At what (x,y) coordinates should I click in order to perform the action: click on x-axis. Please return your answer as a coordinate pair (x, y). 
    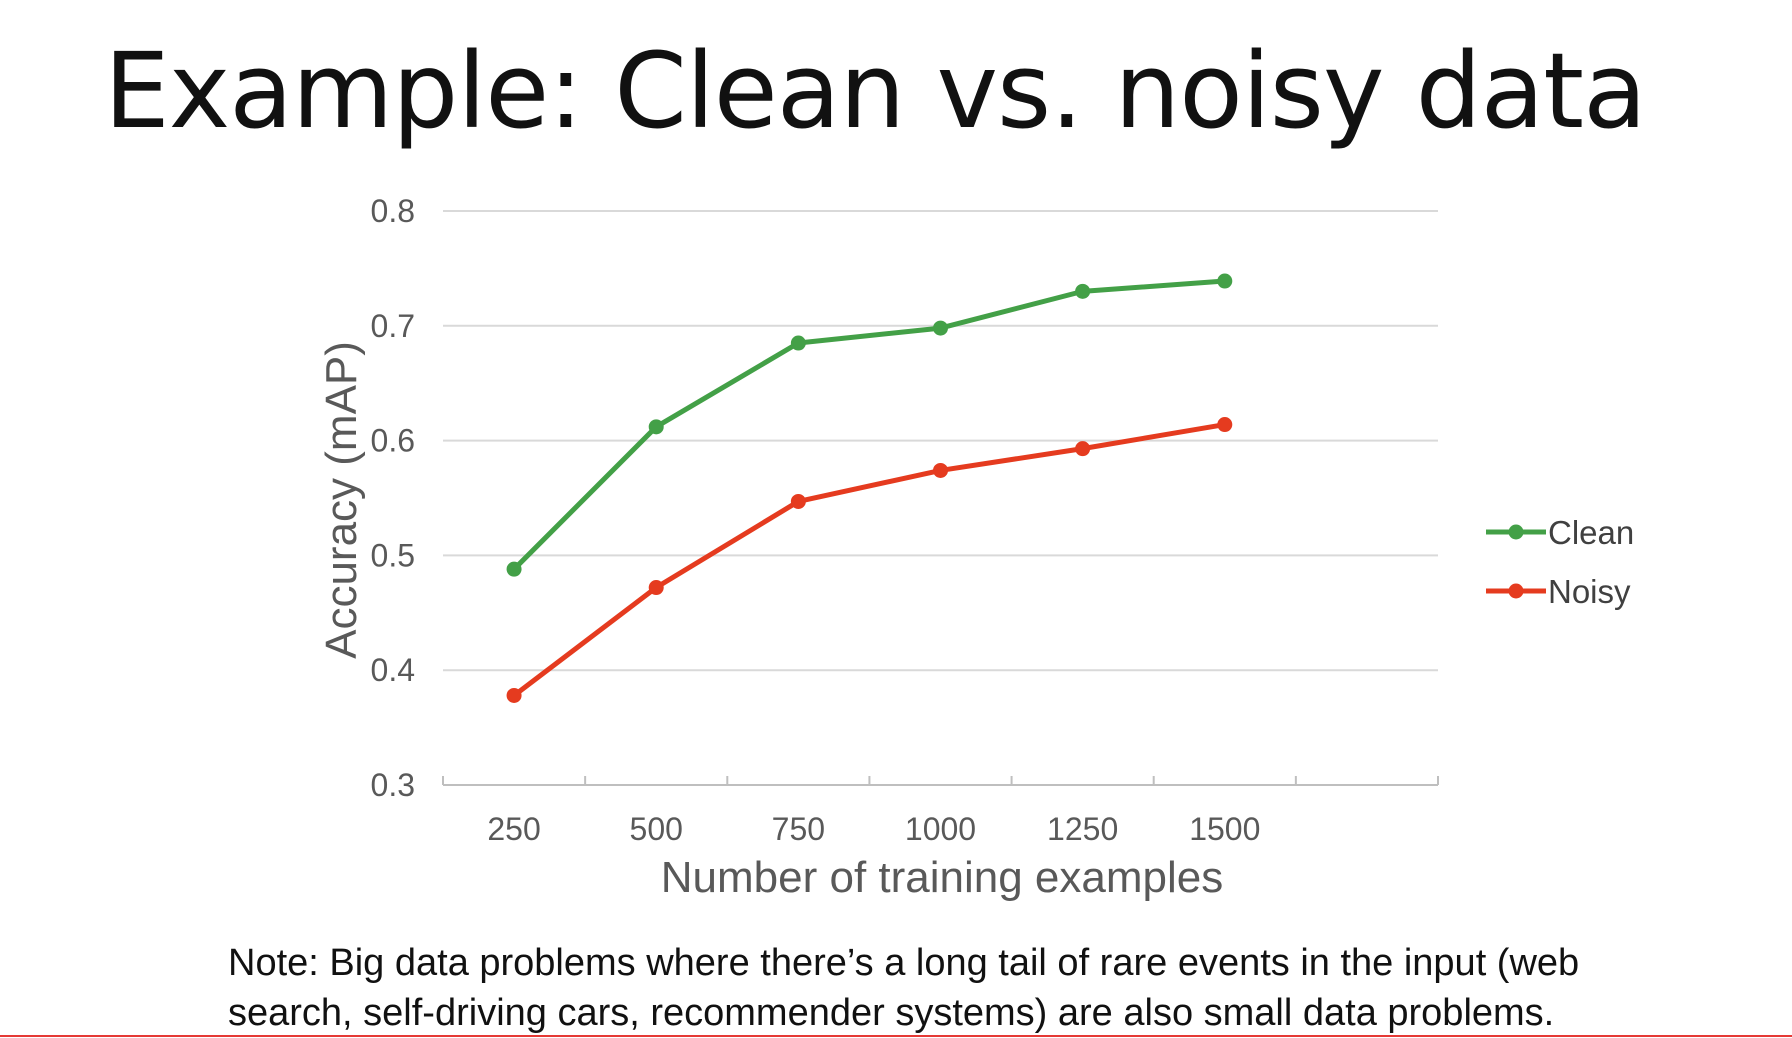
    Looking at the image, I should click on (940, 781).